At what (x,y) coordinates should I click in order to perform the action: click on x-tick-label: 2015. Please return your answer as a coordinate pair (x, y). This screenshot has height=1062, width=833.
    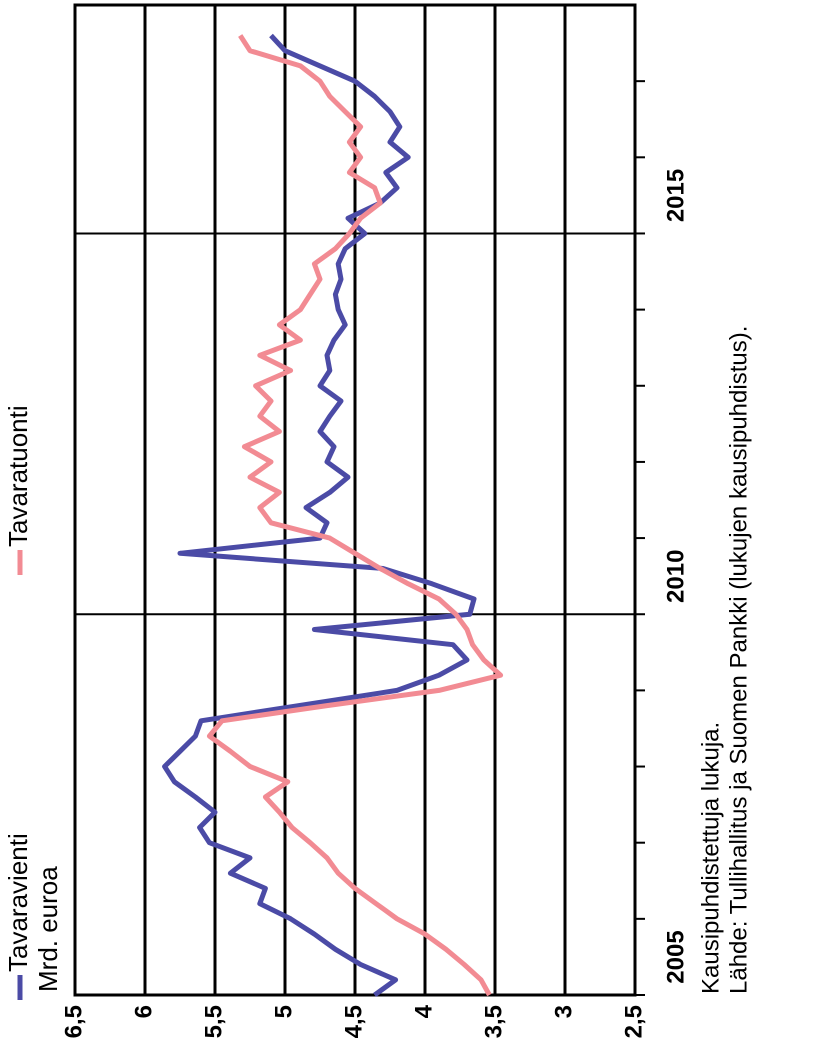
    Looking at the image, I should click on (675, 195).